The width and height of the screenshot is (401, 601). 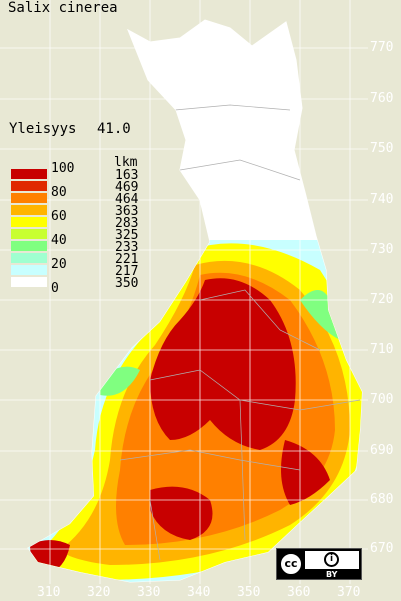 I want to click on legend-count: 325, so click(x=127, y=235).